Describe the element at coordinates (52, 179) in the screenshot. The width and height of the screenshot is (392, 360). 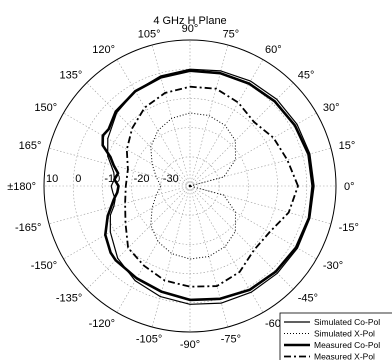
I see `radial-tick-label: 10` at that location.